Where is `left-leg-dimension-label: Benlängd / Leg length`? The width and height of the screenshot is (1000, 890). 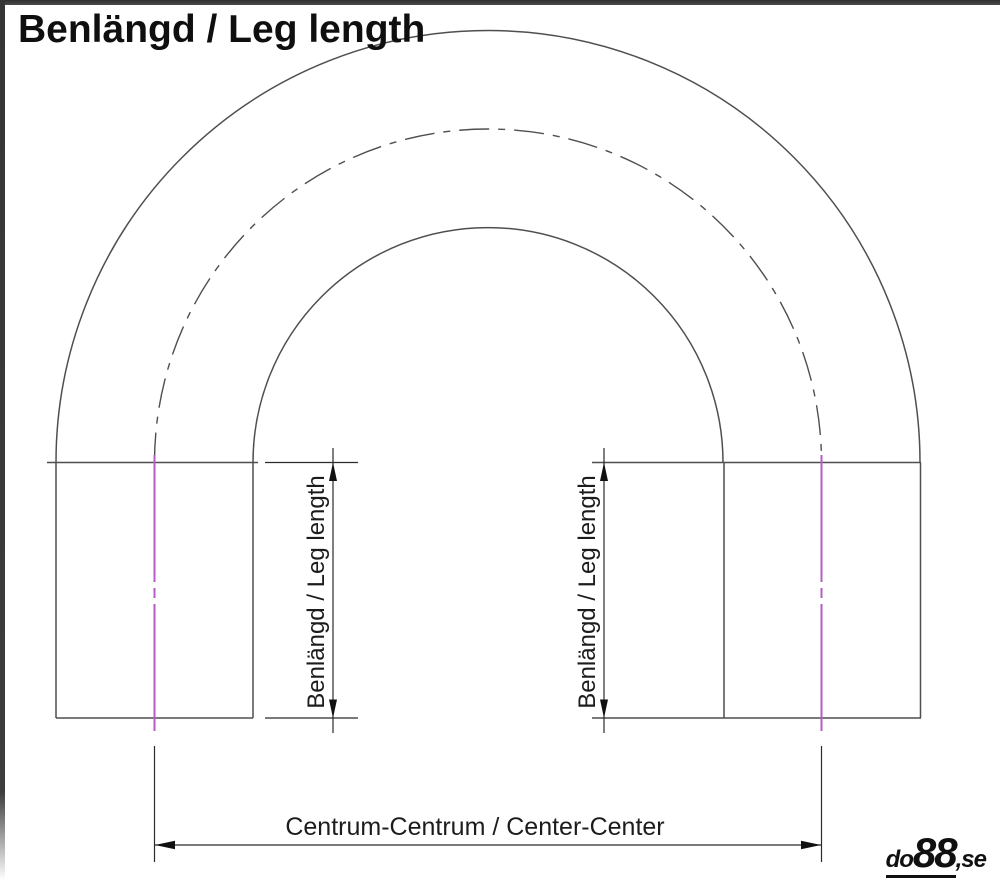 left-leg-dimension-label: Benlängd / Leg length is located at coordinates (316, 592).